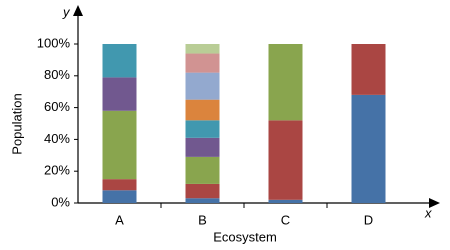 This screenshot has height=250, width=450. I want to click on x-tick-label: C, so click(285, 219).